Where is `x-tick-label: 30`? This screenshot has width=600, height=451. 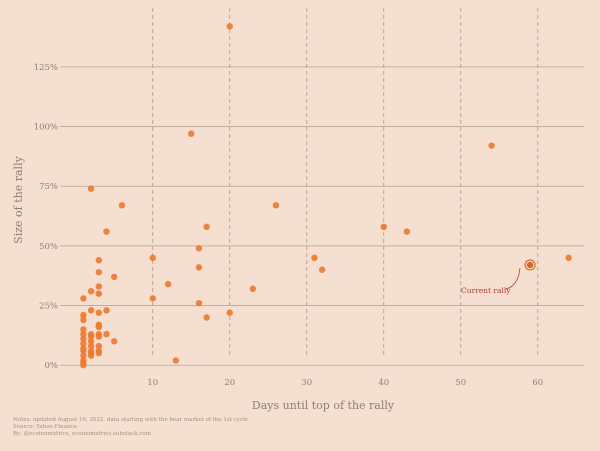 x-tick-label: 30 is located at coordinates (306, 383).